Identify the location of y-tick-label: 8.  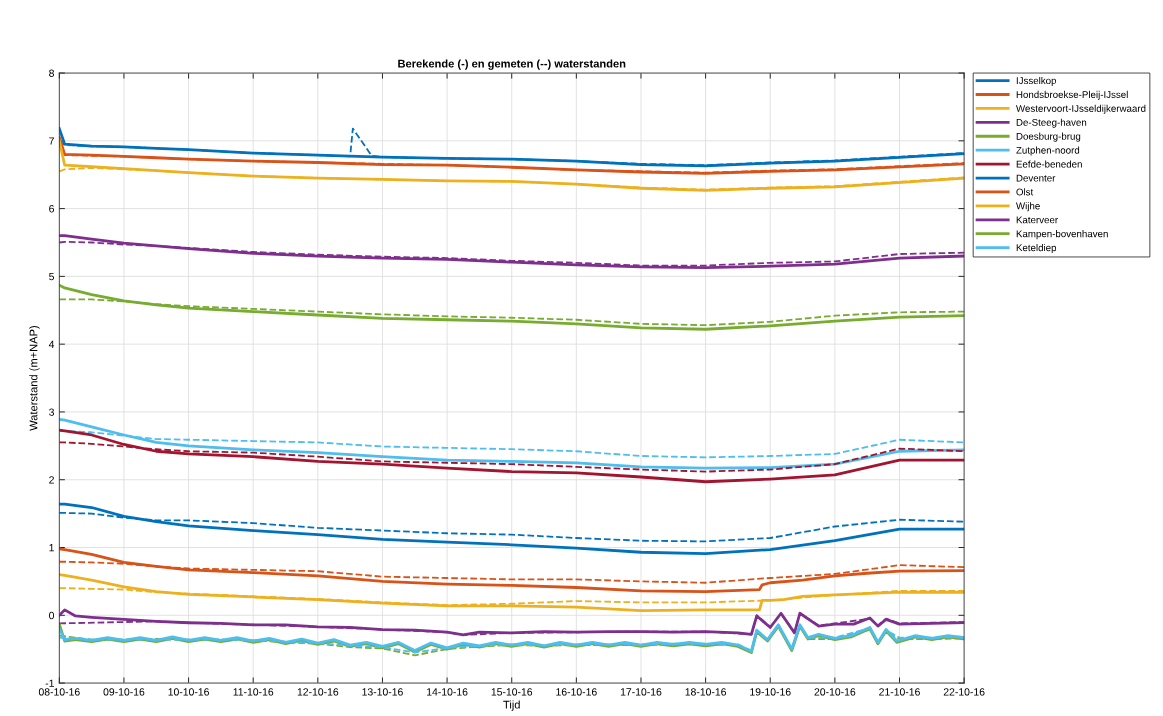
(51, 73).